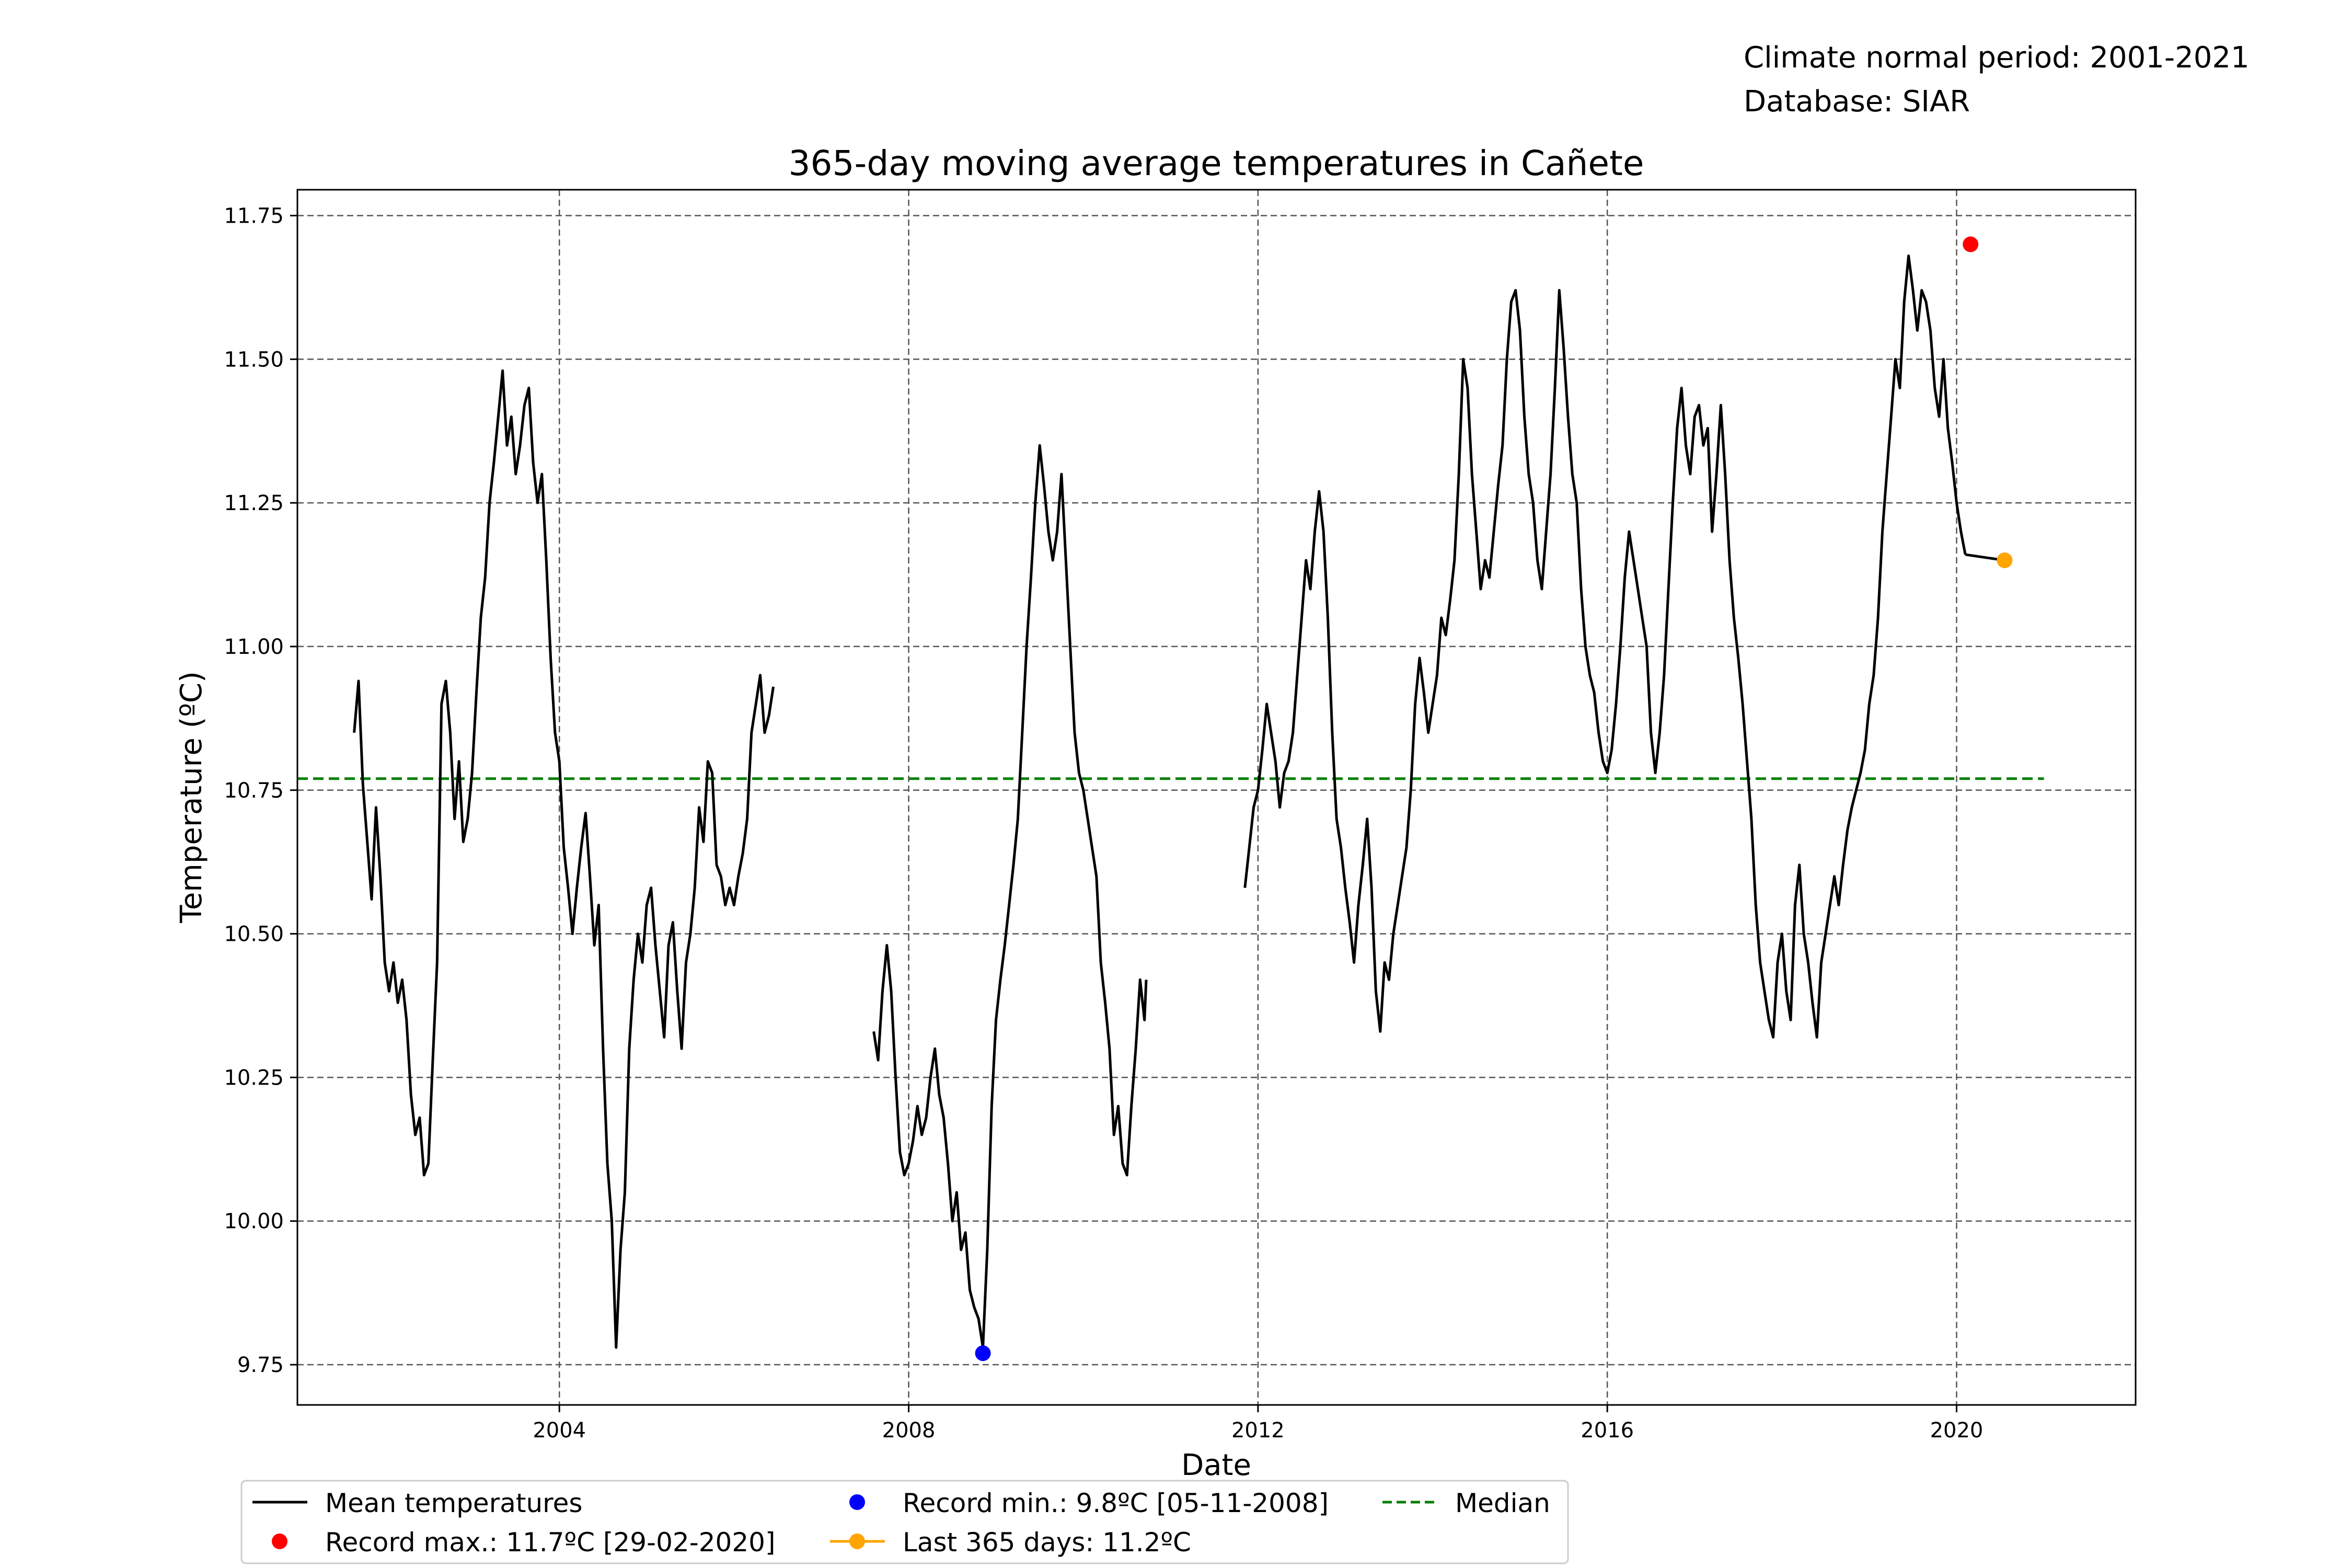 This screenshot has height=1568, width=2352. I want to click on x-tick-label: 2012, so click(1258, 1431).